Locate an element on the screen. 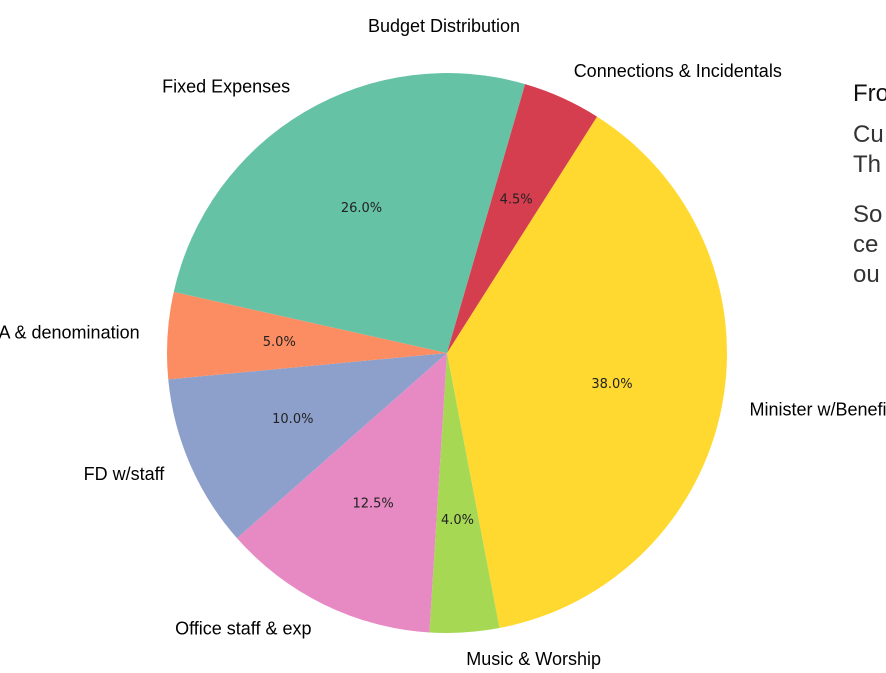 The image size is (886, 673). chart-title: Budget Distribution is located at coordinates (444, 26).